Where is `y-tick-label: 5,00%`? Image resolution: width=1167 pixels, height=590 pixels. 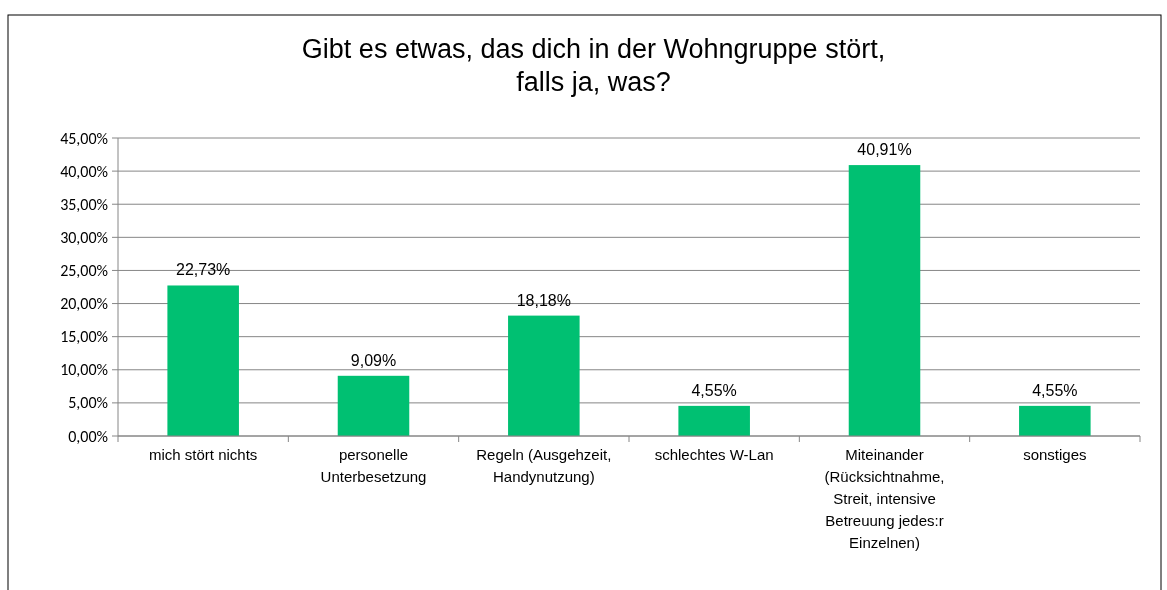 y-tick-label: 5,00% is located at coordinates (88, 403).